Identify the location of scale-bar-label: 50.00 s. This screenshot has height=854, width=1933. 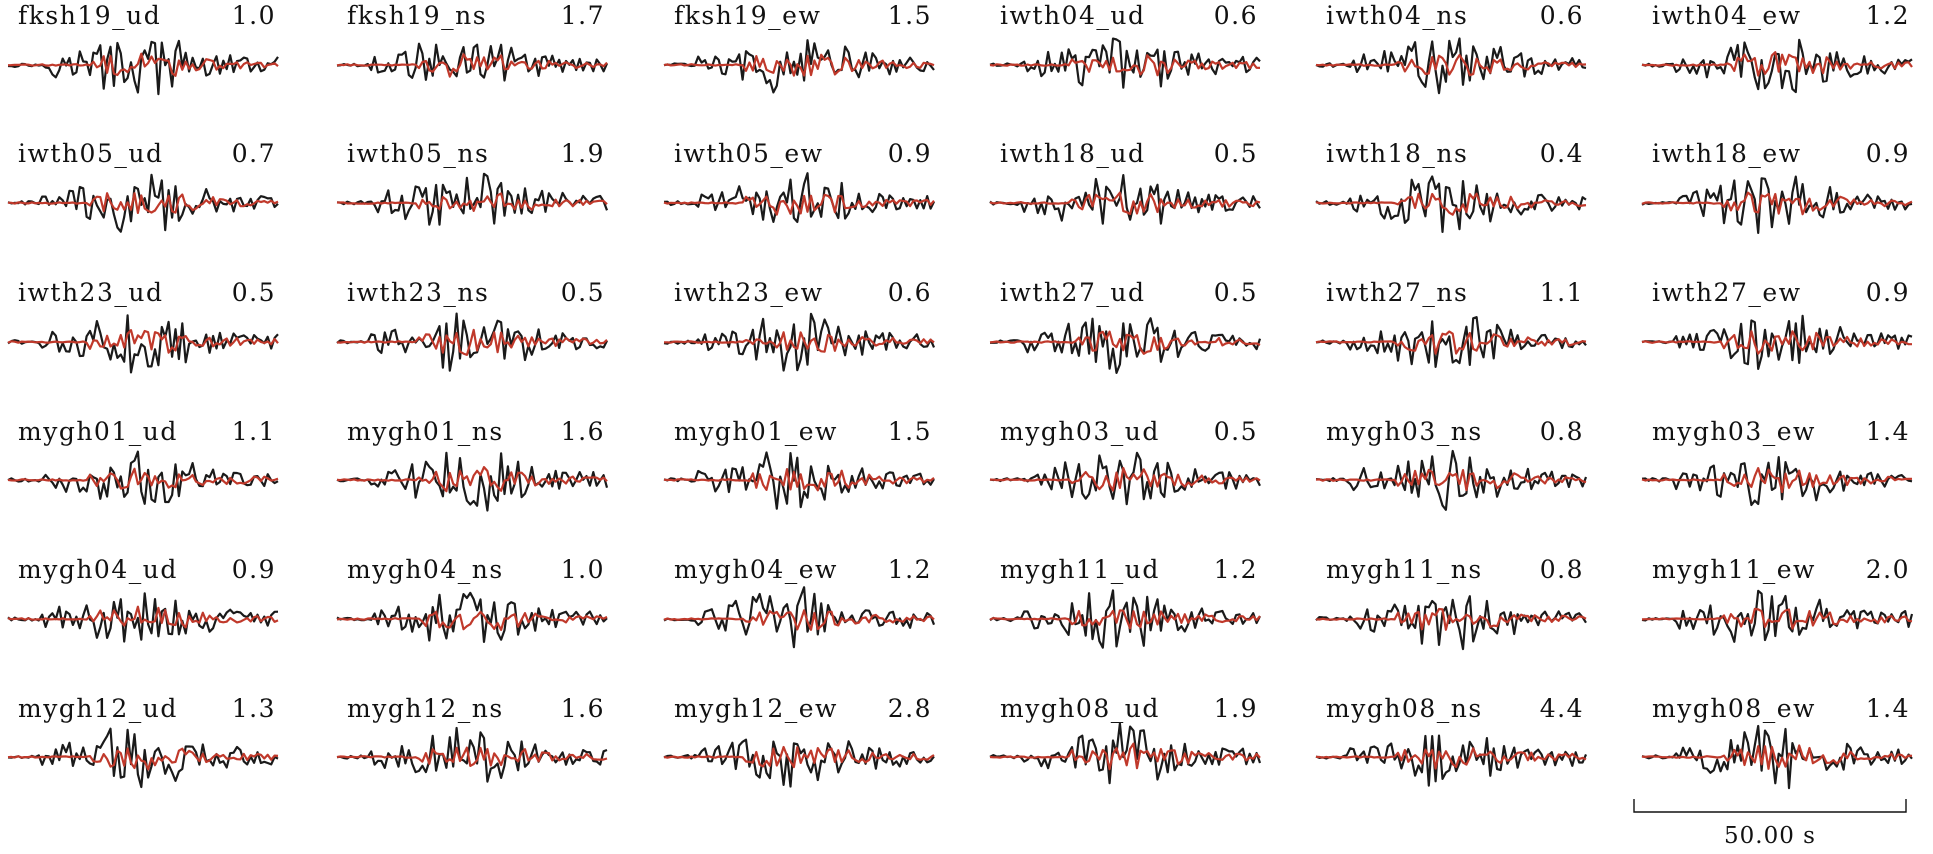
(1770, 836).